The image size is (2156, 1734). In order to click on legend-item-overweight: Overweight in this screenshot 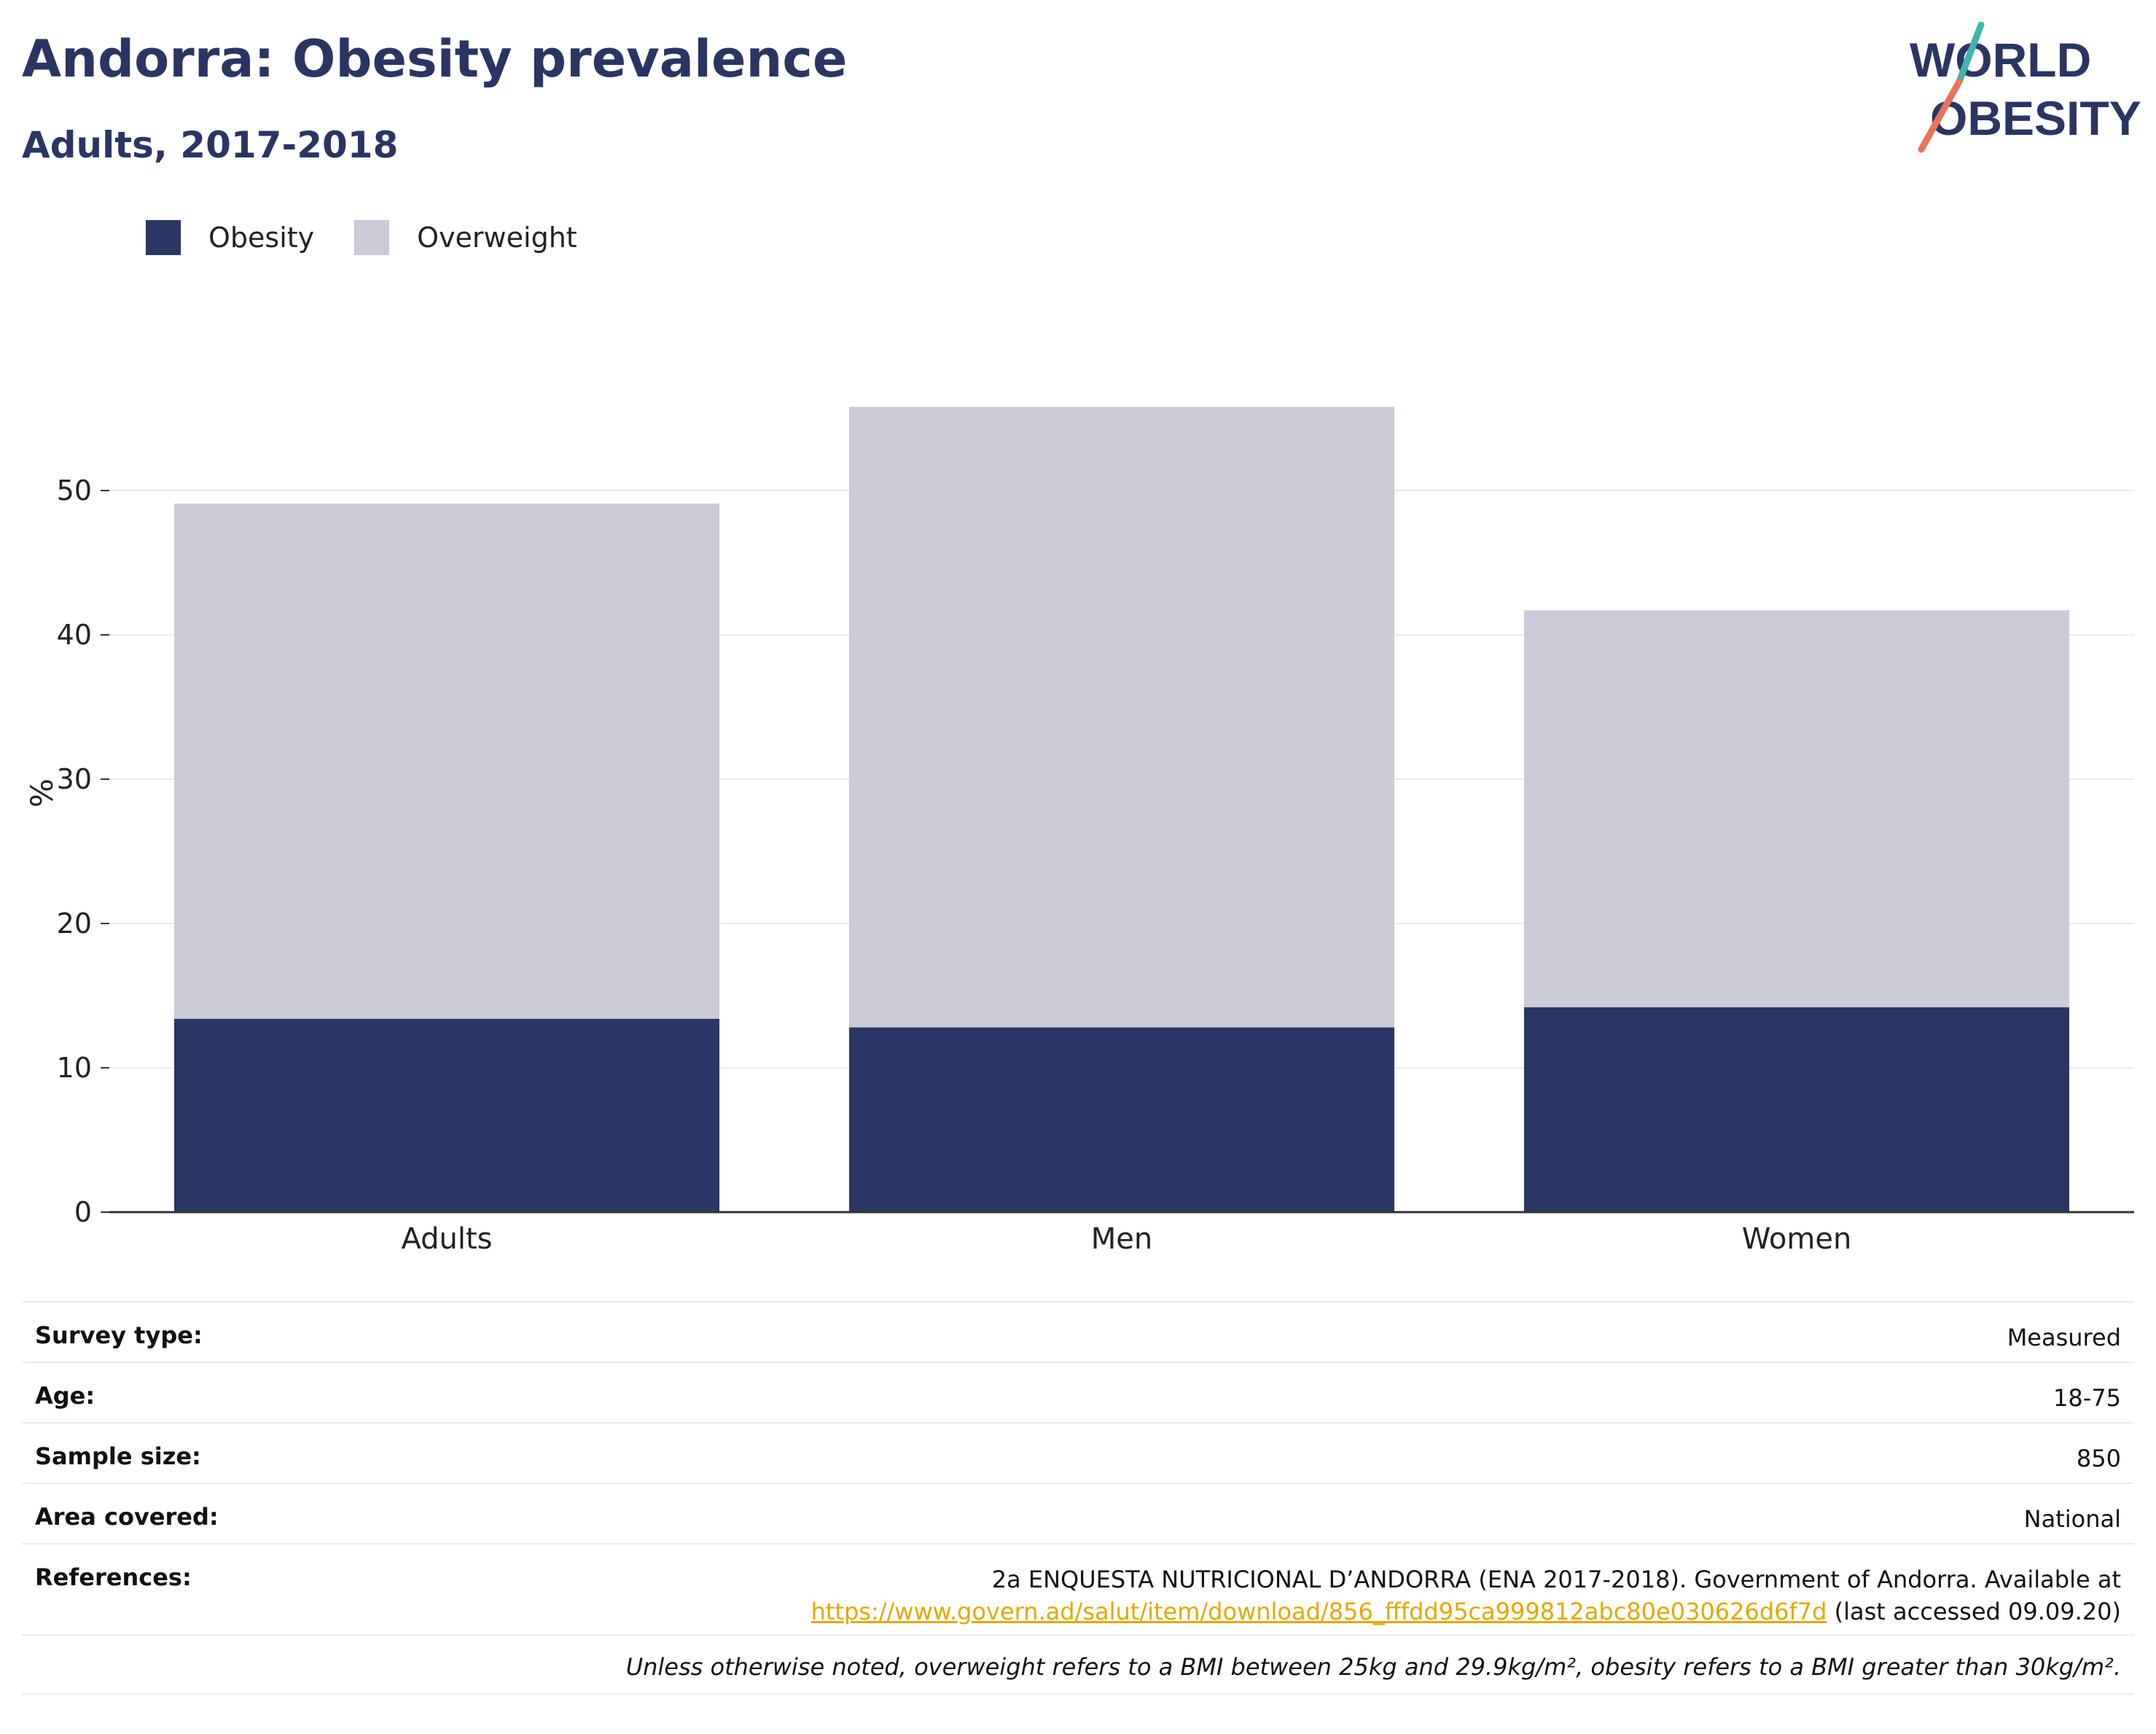, I will do `click(466, 238)`.